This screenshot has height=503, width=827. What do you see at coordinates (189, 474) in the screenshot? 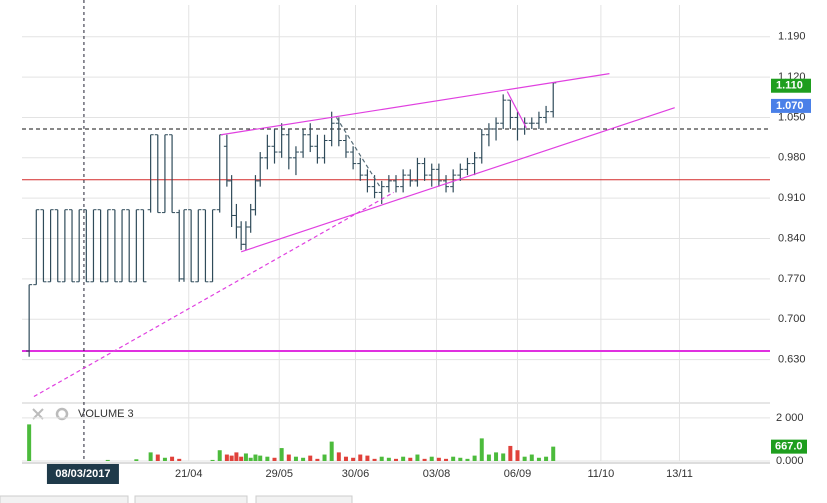
I see `x-tick-label: 21/04` at bounding box center [189, 474].